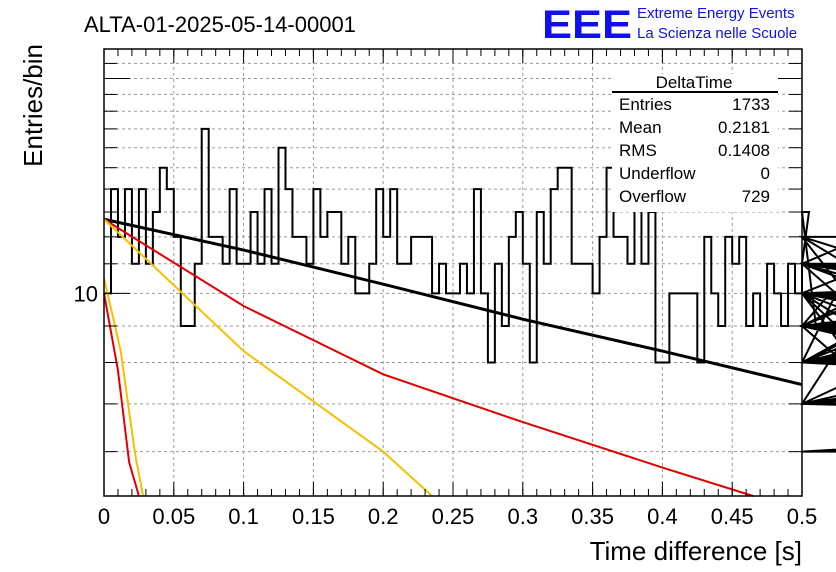 Image resolution: width=836 pixels, height=572 pixels. What do you see at coordinates (220, 24) in the screenshot?
I see `run-title: ALTA-01-2025-05-14-00001` at bounding box center [220, 24].